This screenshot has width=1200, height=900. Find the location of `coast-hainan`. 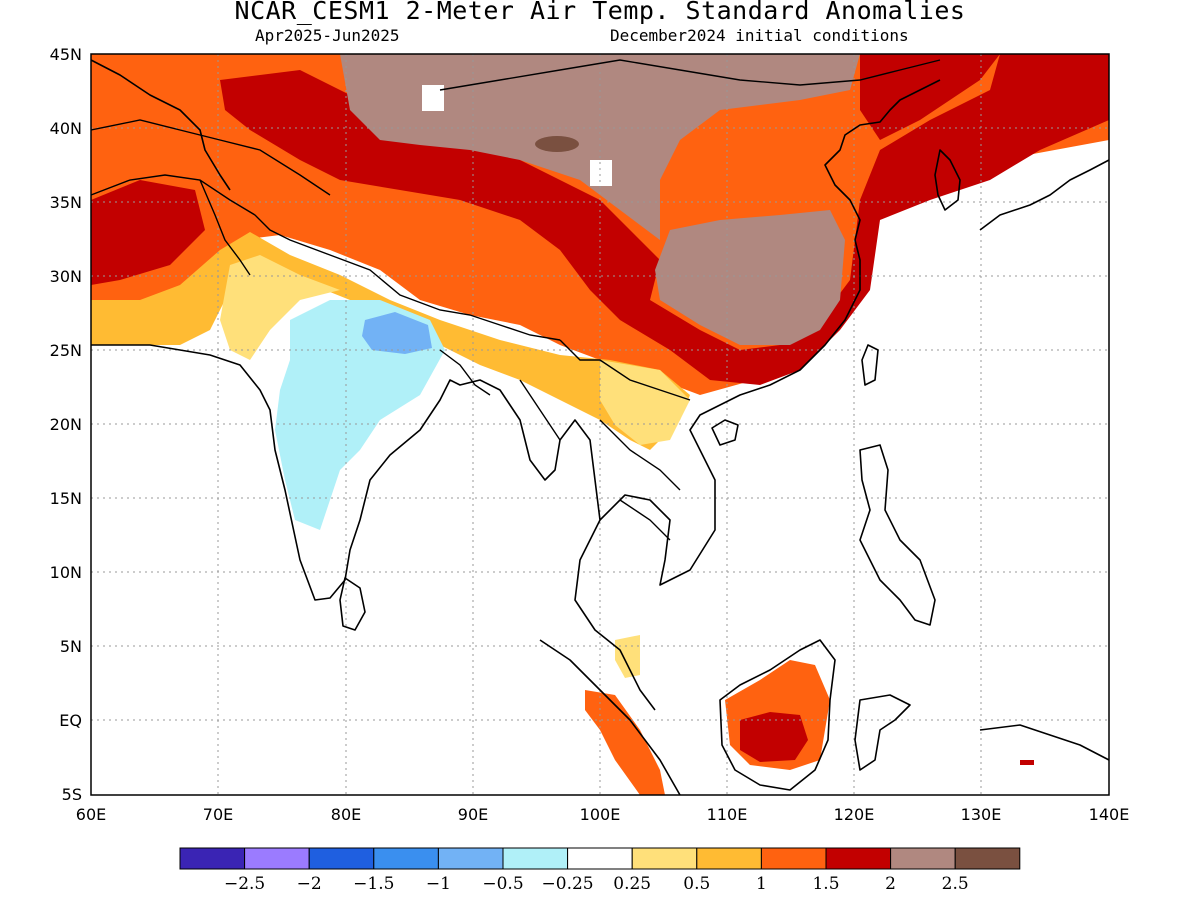

coast-hainan is located at coordinates (725, 432).